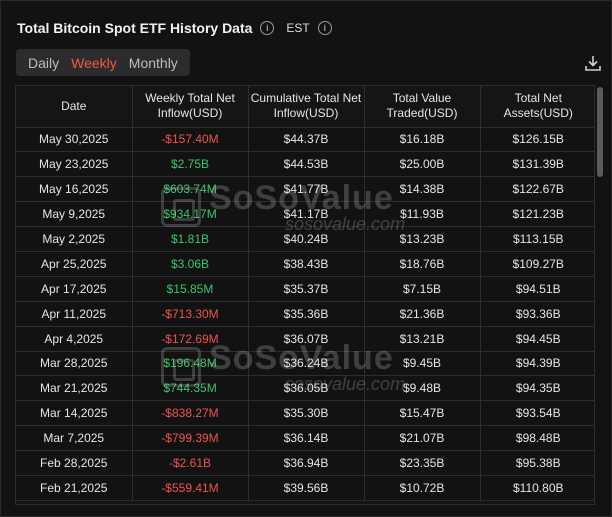 This screenshot has width=612, height=517. I want to click on table-row: May 9,2025 $934.17M $41.17B $11.93B $121.23B, so click(305, 214).